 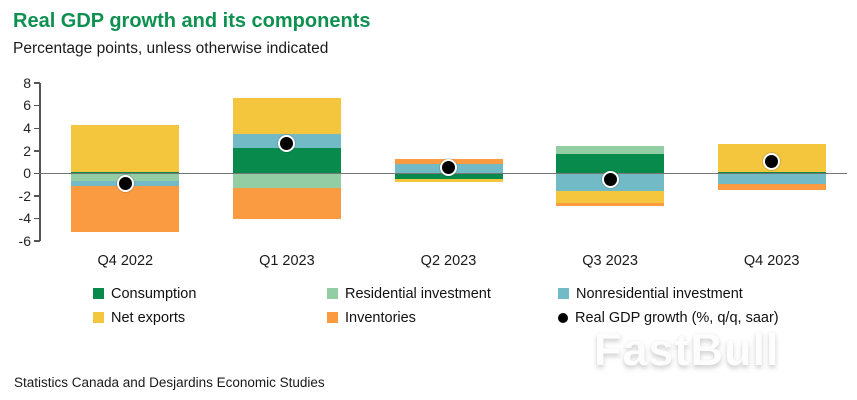 What do you see at coordinates (772, 162) in the screenshot?
I see `gdp-dot-q4-2023` at bounding box center [772, 162].